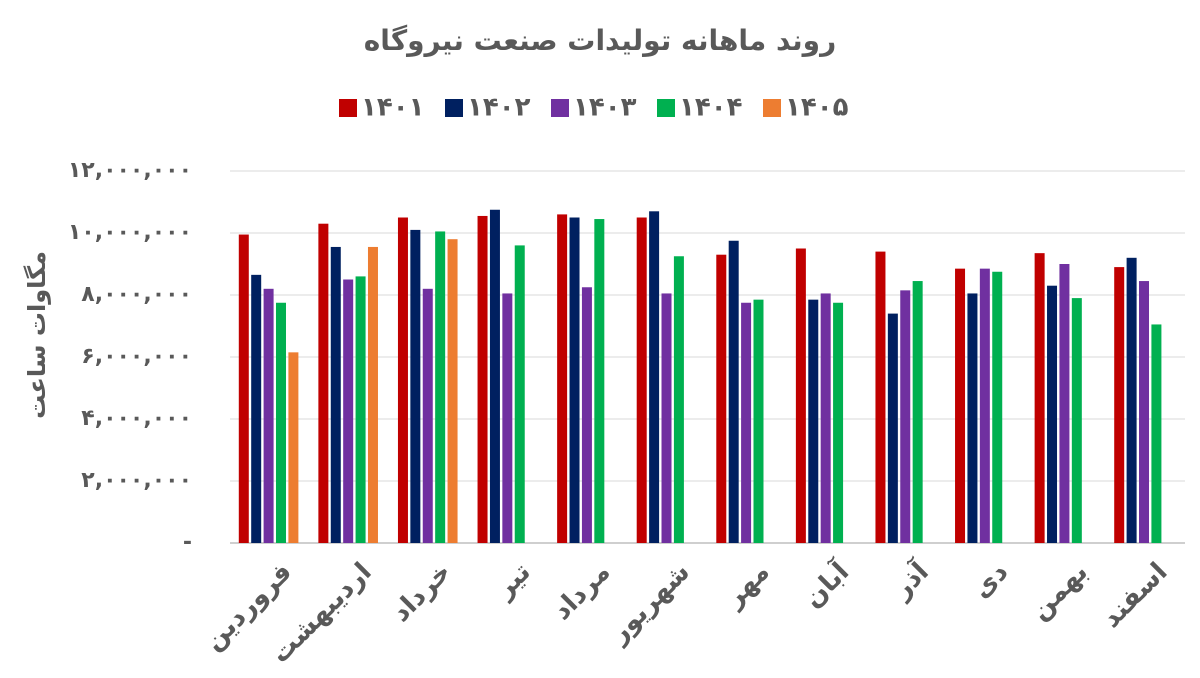  I want to click on chart-title: روند ماهانه تولیدات صنعت نیروگاه, so click(600, 40).